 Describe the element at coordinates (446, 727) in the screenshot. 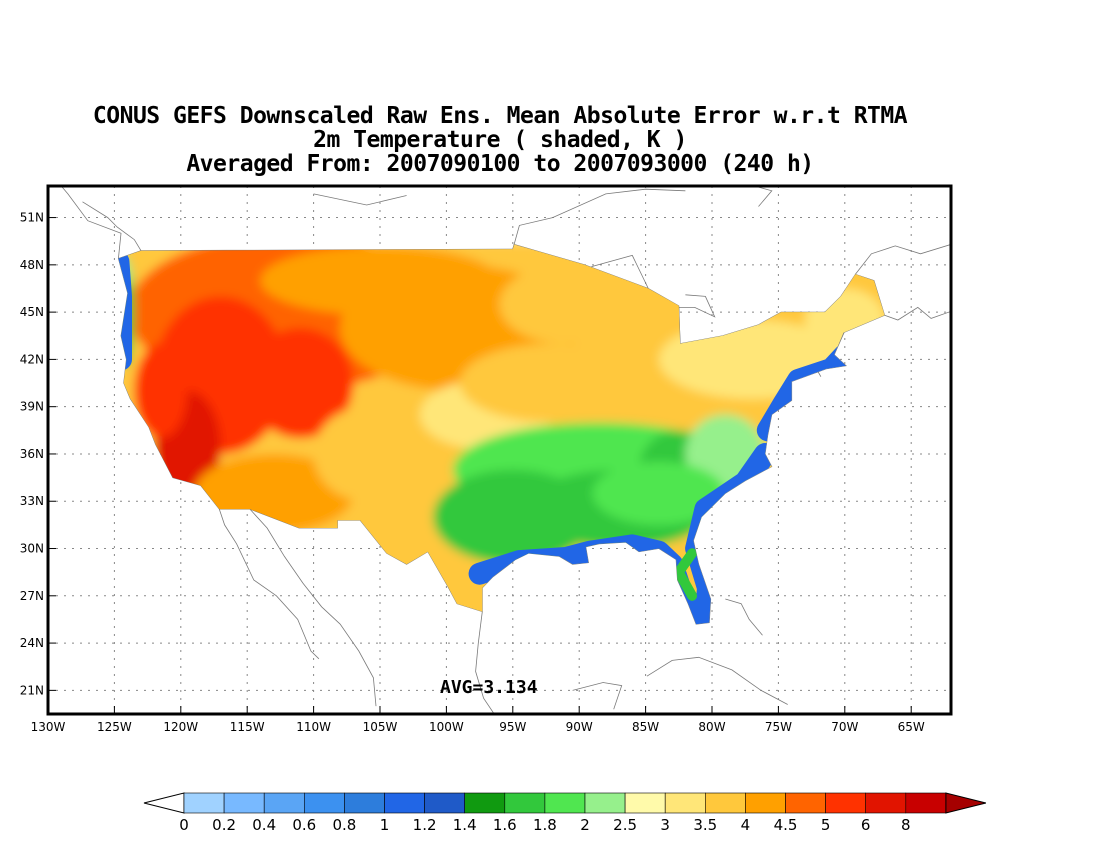

I see `lon-tick-label: 100W` at that location.